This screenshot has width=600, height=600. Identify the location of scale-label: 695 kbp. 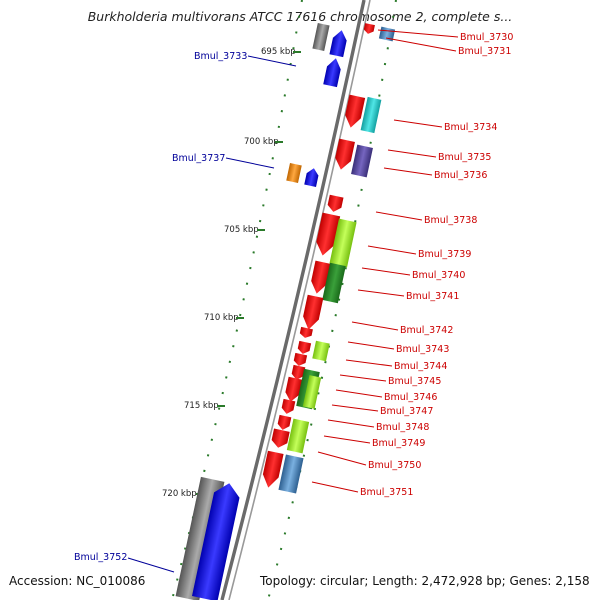
(278, 52).